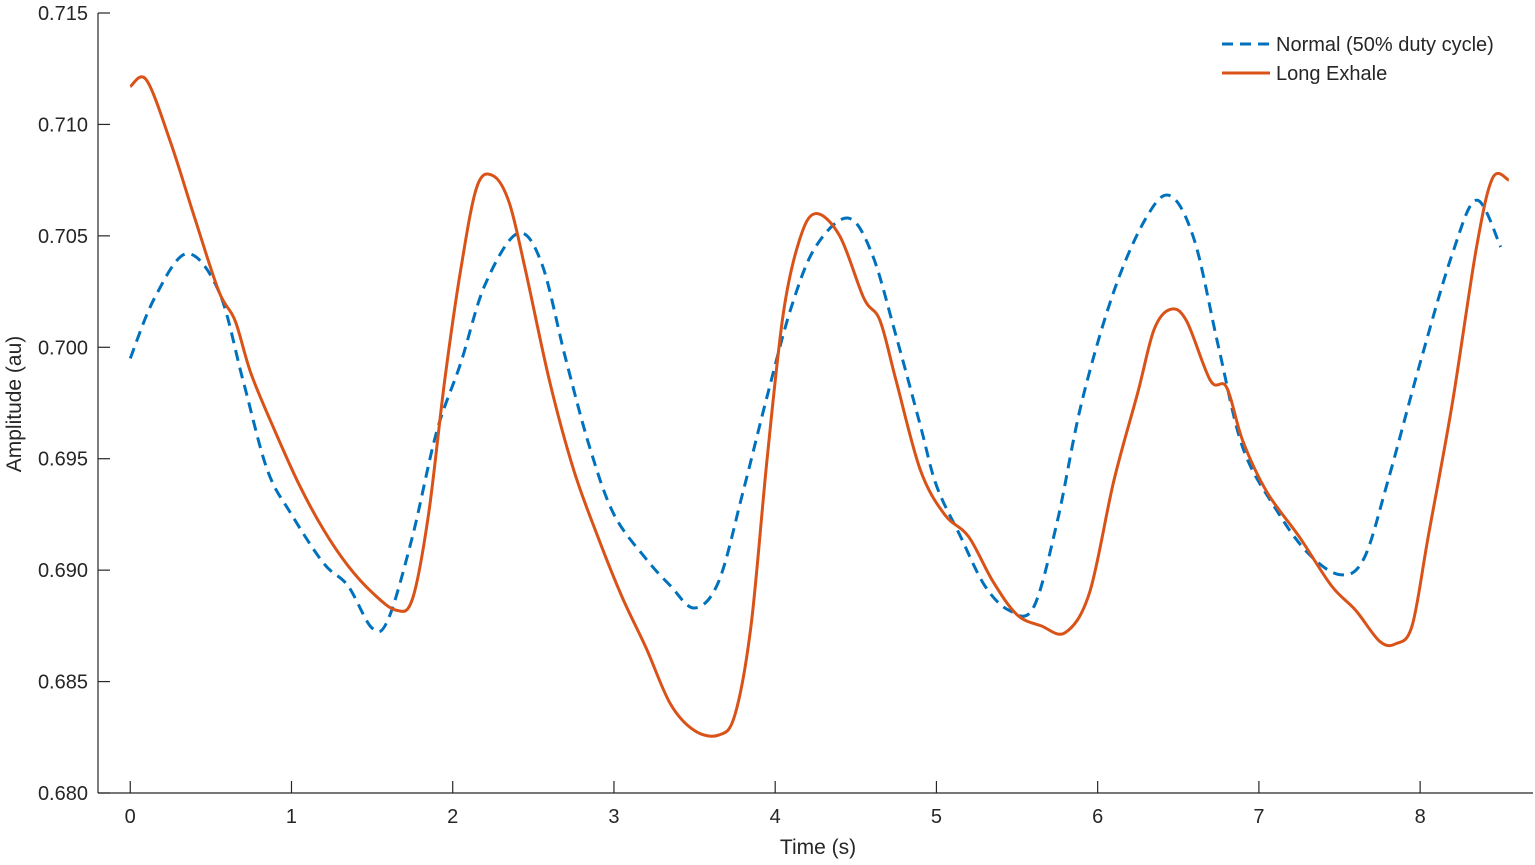 Image resolution: width=1535 pixels, height=865 pixels. I want to click on x-tick-label: 0, so click(130, 817).